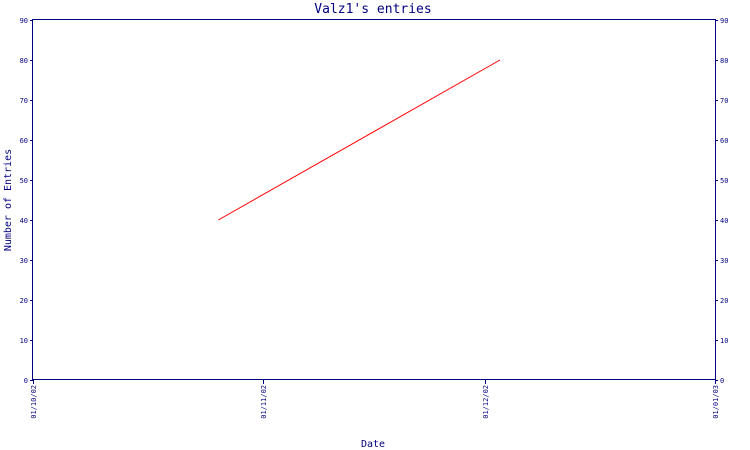  Describe the element at coordinates (24, 261) in the screenshot. I see `y-tick-label-left: 30` at that location.